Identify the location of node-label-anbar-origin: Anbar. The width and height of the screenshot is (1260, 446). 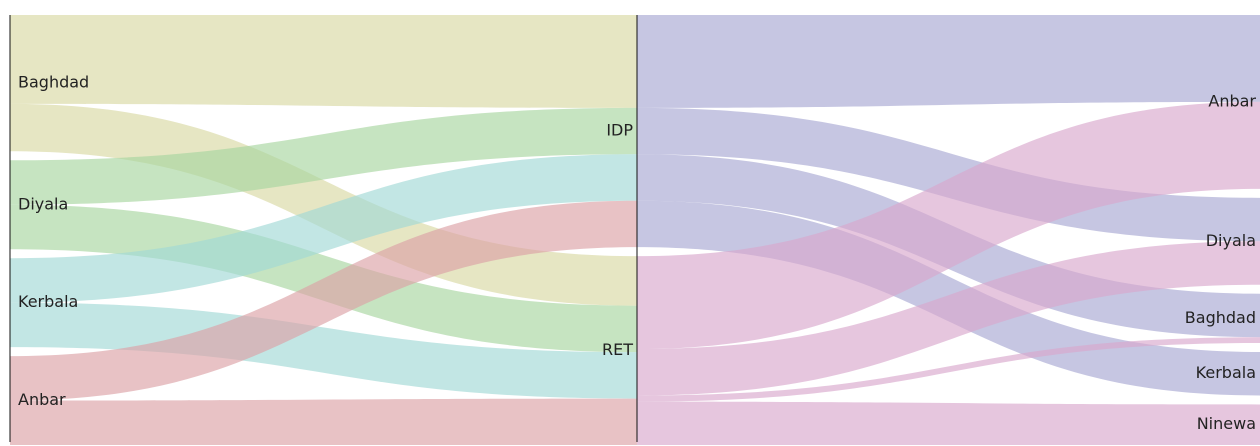
(42, 399).